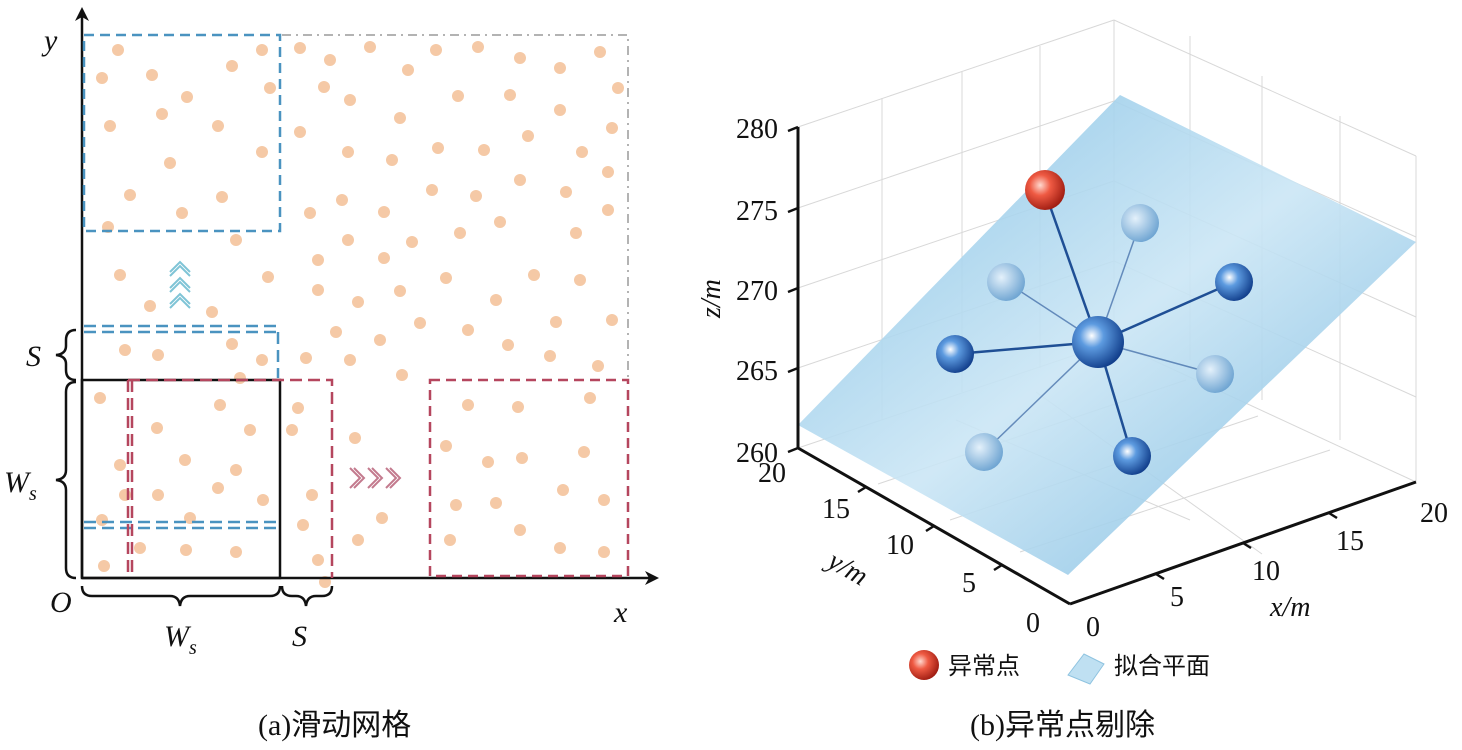  I want to click on x-tick: 10, so click(1266, 571).